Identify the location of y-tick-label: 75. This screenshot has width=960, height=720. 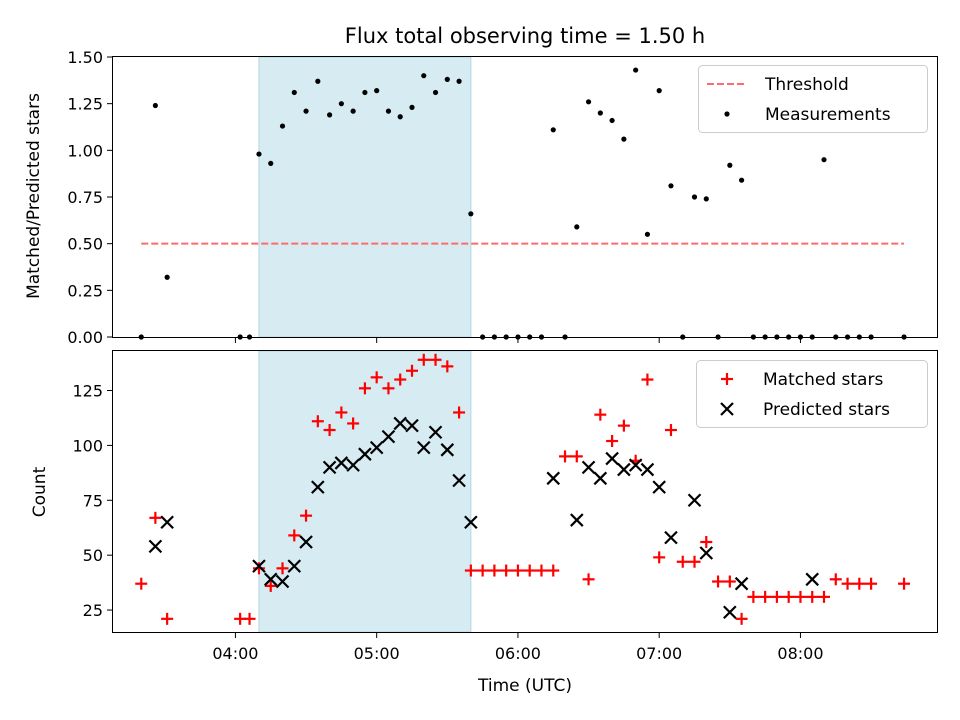
(93, 500).